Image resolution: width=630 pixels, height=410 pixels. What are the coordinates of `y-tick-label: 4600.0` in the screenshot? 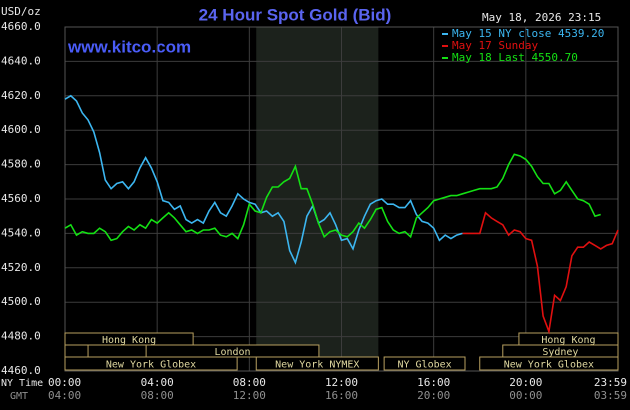 It's located at (21, 129).